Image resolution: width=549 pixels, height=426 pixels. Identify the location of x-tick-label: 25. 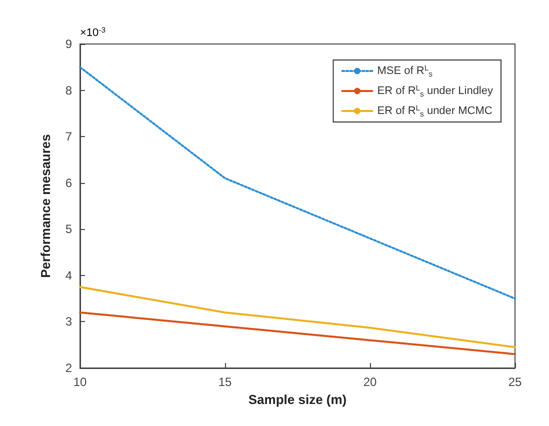
(515, 382).